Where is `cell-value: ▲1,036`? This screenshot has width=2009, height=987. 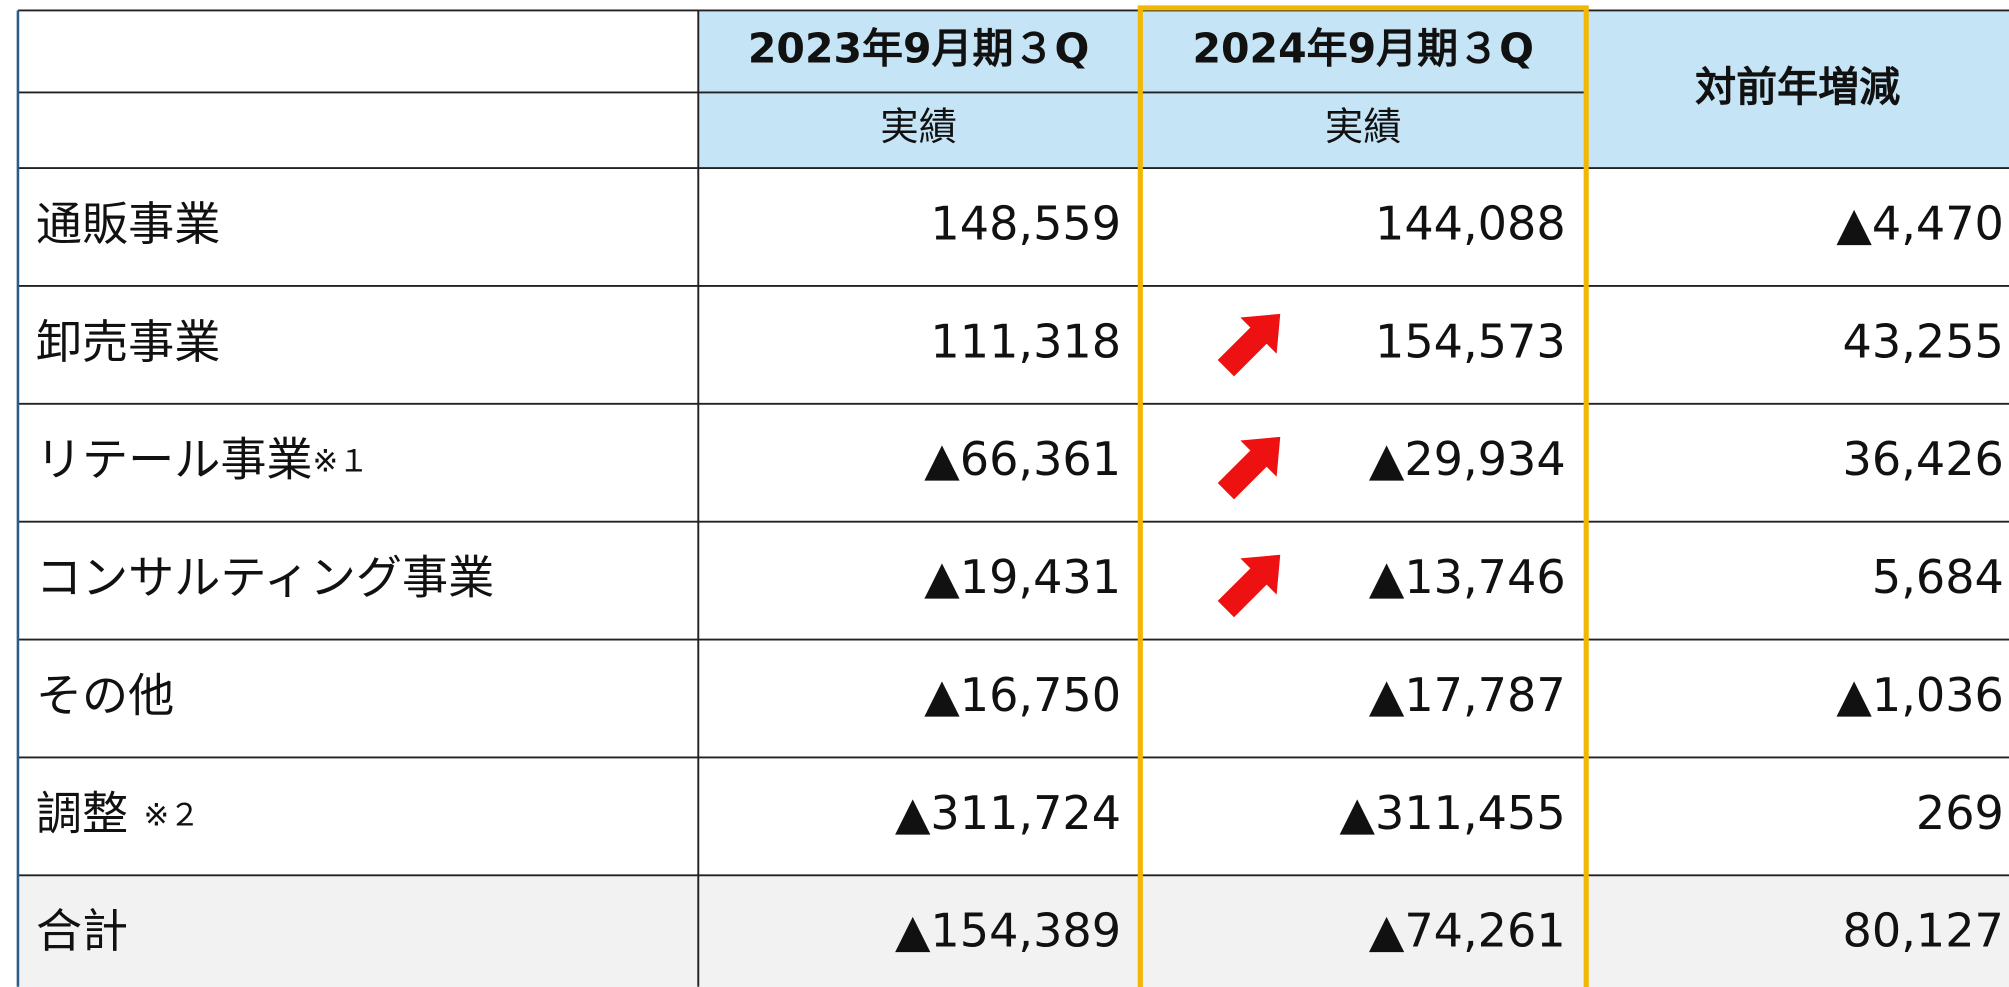
cell-value: ▲1,036 is located at coordinates (1919, 695).